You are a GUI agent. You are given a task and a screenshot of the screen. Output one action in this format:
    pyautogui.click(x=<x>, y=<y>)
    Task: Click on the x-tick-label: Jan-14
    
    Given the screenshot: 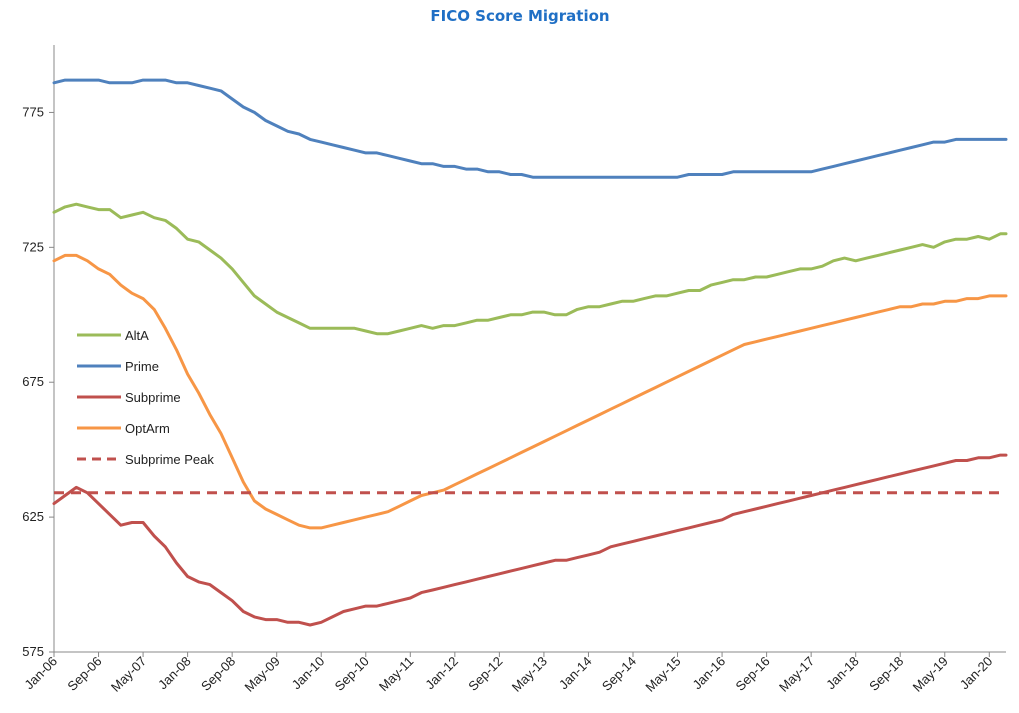 What is the action you would take?
    pyautogui.click(x=575, y=673)
    